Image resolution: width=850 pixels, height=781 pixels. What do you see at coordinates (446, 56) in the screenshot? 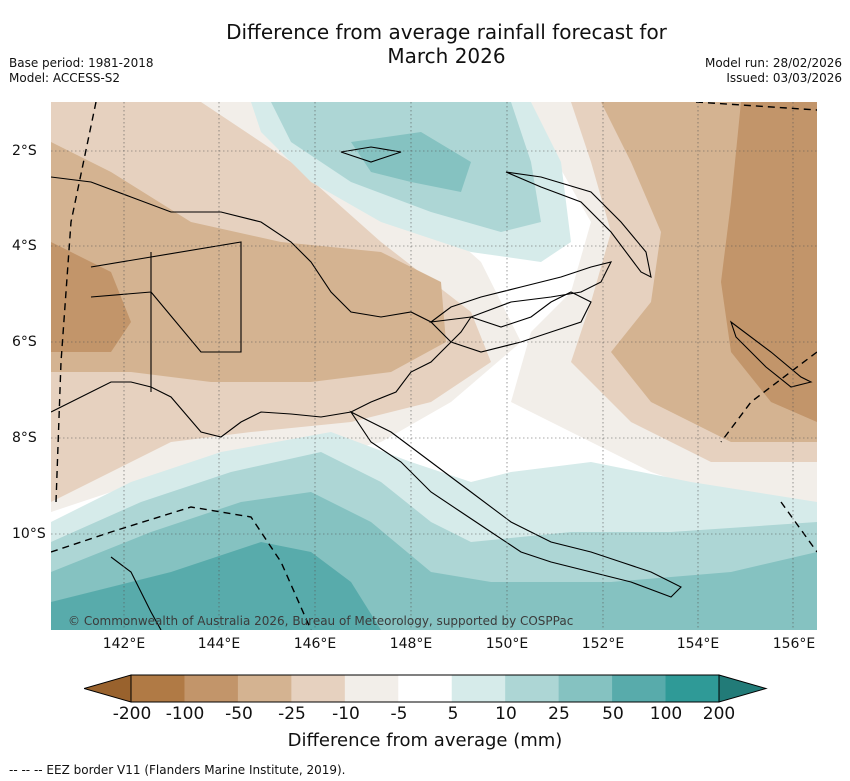
I see `title-line-2: March 2026` at bounding box center [446, 56].